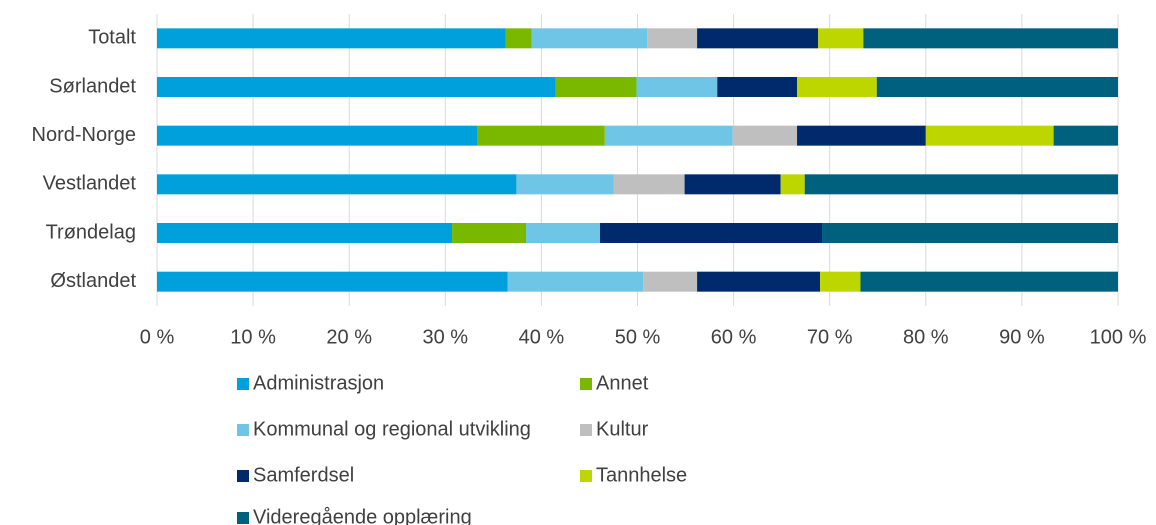 Image resolution: width=1156 pixels, height=525 pixels. What do you see at coordinates (622, 429) in the screenshot?
I see `legend-label: Kultur` at bounding box center [622, 429].